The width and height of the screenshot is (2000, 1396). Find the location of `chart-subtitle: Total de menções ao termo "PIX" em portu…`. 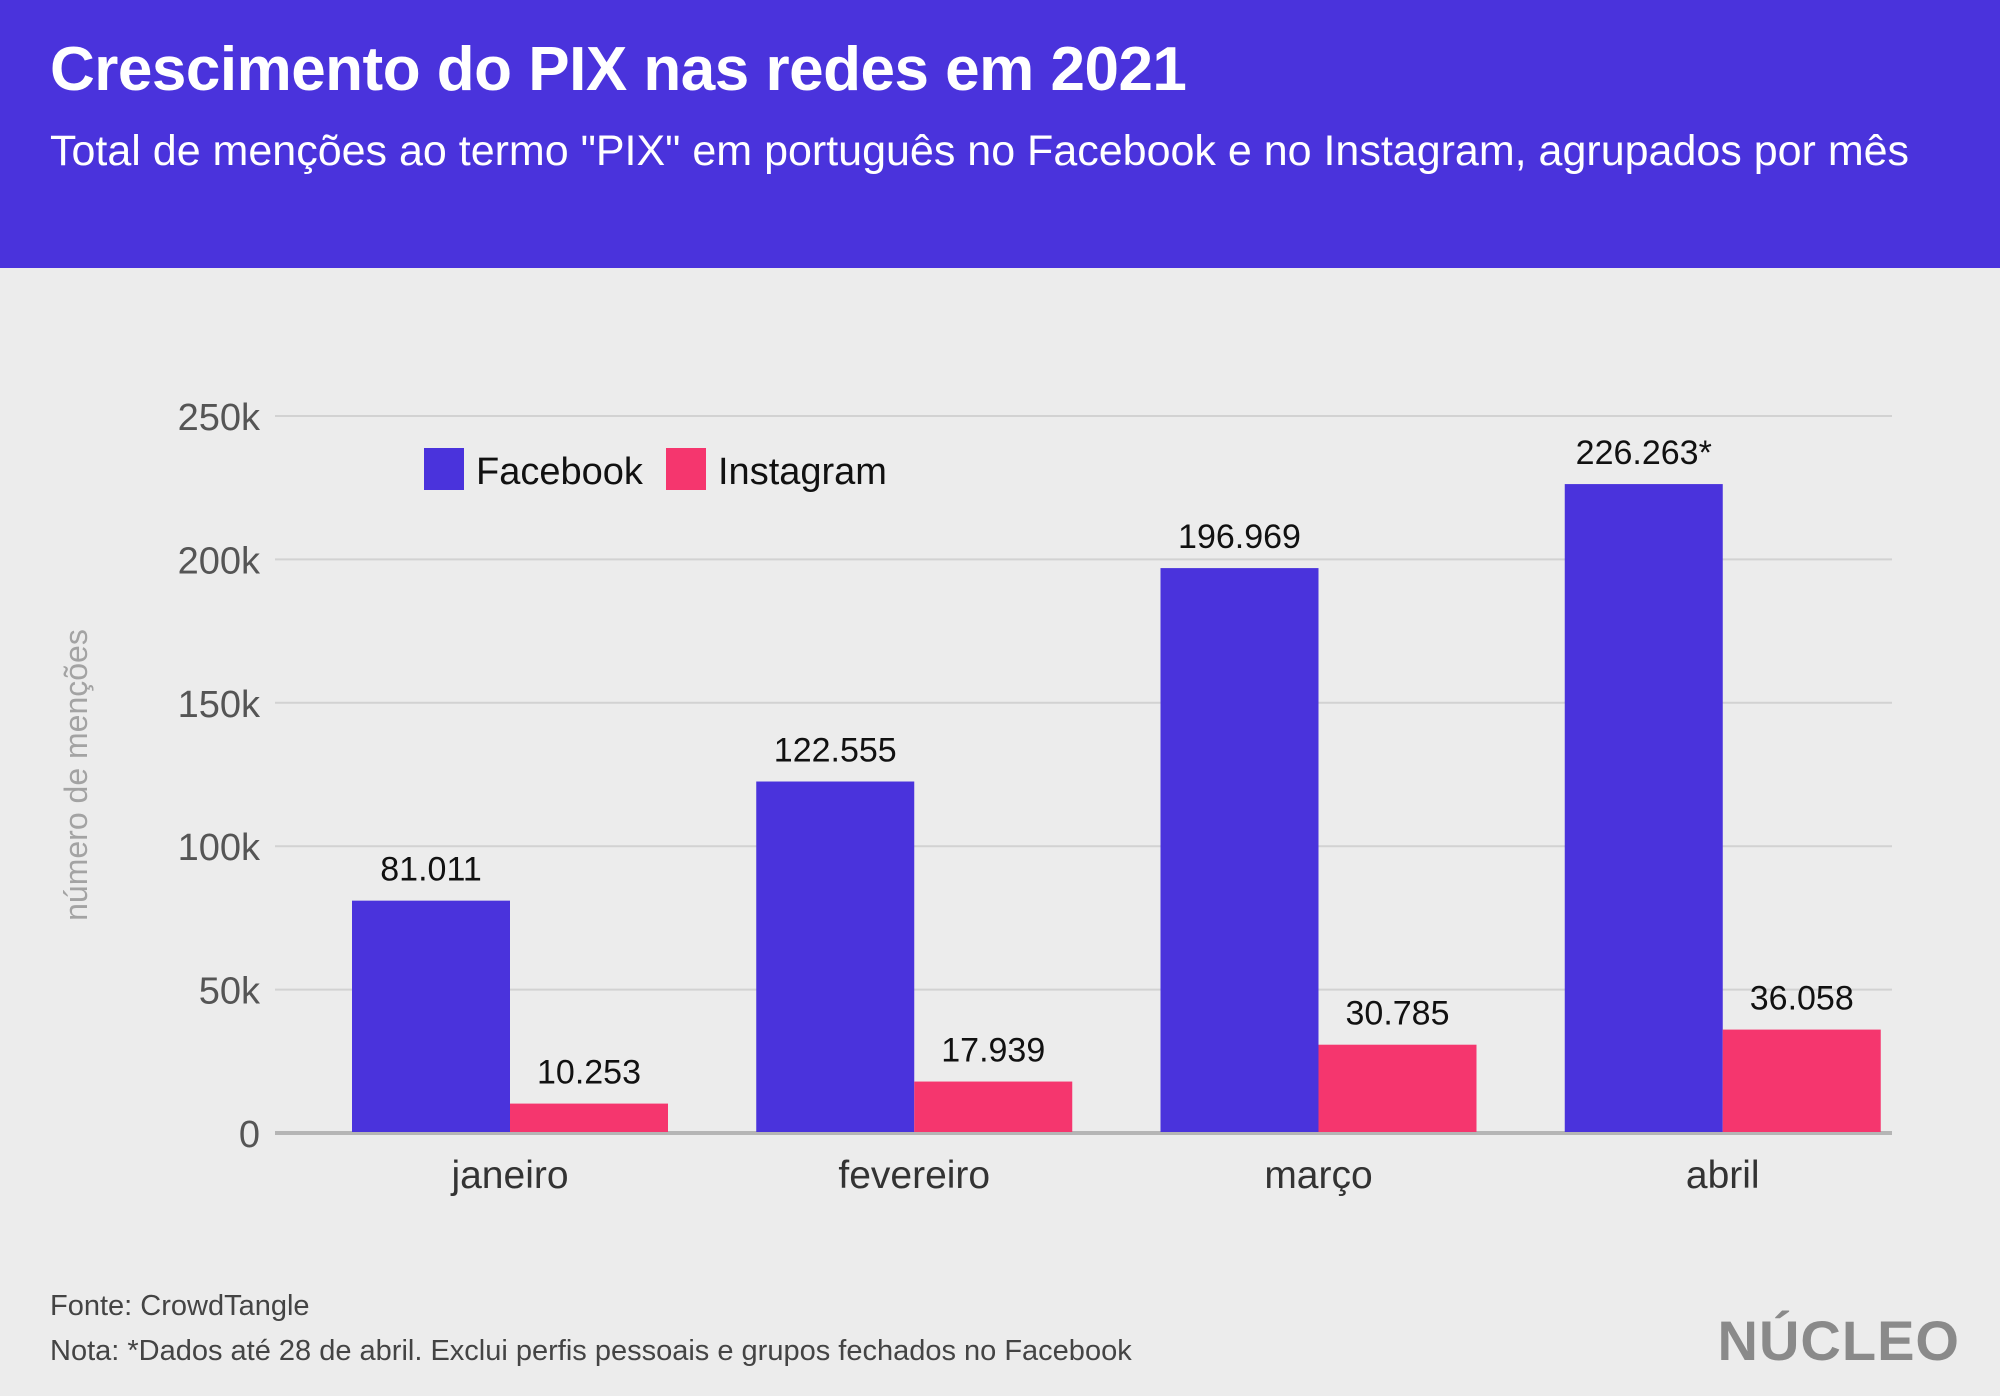

chart-subtitle: Total de menções ao termo "PIX" em portu… is located at coordinates (980, 151).